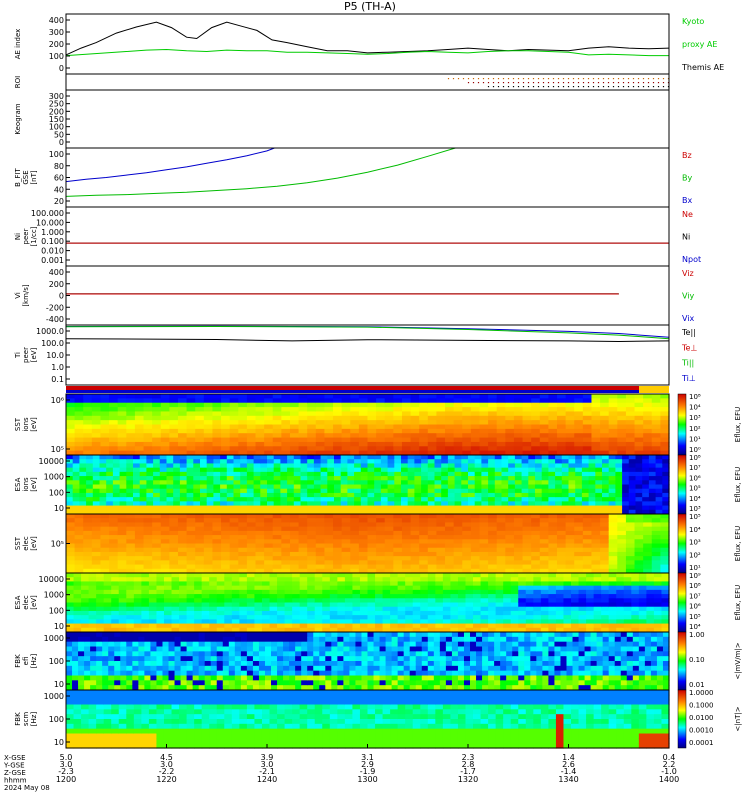 This screenshot has height=800, width=750. What do you see at coordinates (702, 67) in the screenshot?
I see `legend-entry: Themis AE` at bounding box center [702, 67].